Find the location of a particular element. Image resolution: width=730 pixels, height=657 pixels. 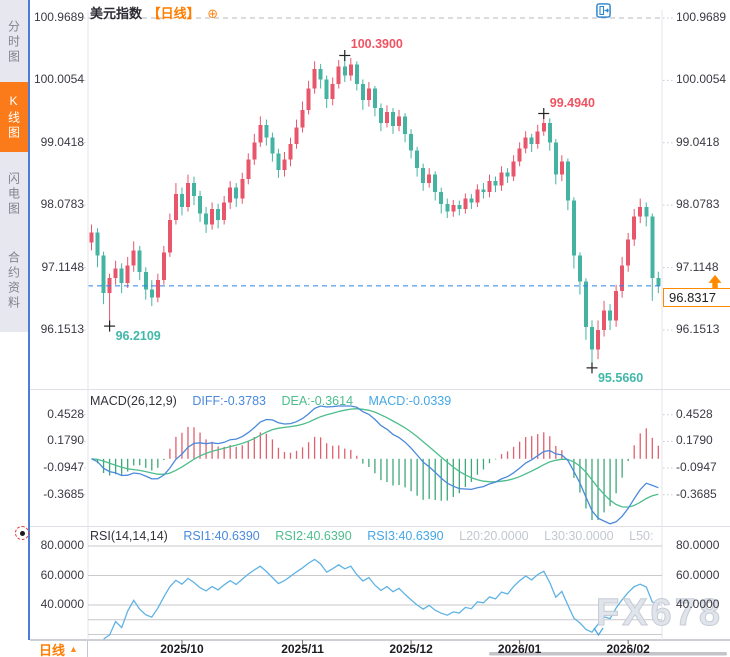

macd-macd-value: MACD:-0.0339 is located at coordinates (410, 401).